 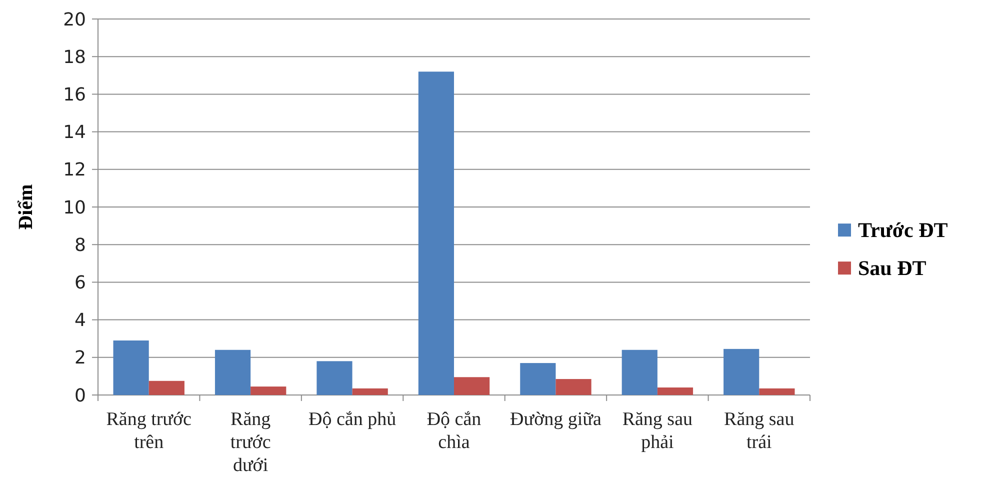 What do you see at coordinates (352, 419) in the screenshot?
I see `x-tick-label: Độ cắn phủ` at bounding box center [352, 419].